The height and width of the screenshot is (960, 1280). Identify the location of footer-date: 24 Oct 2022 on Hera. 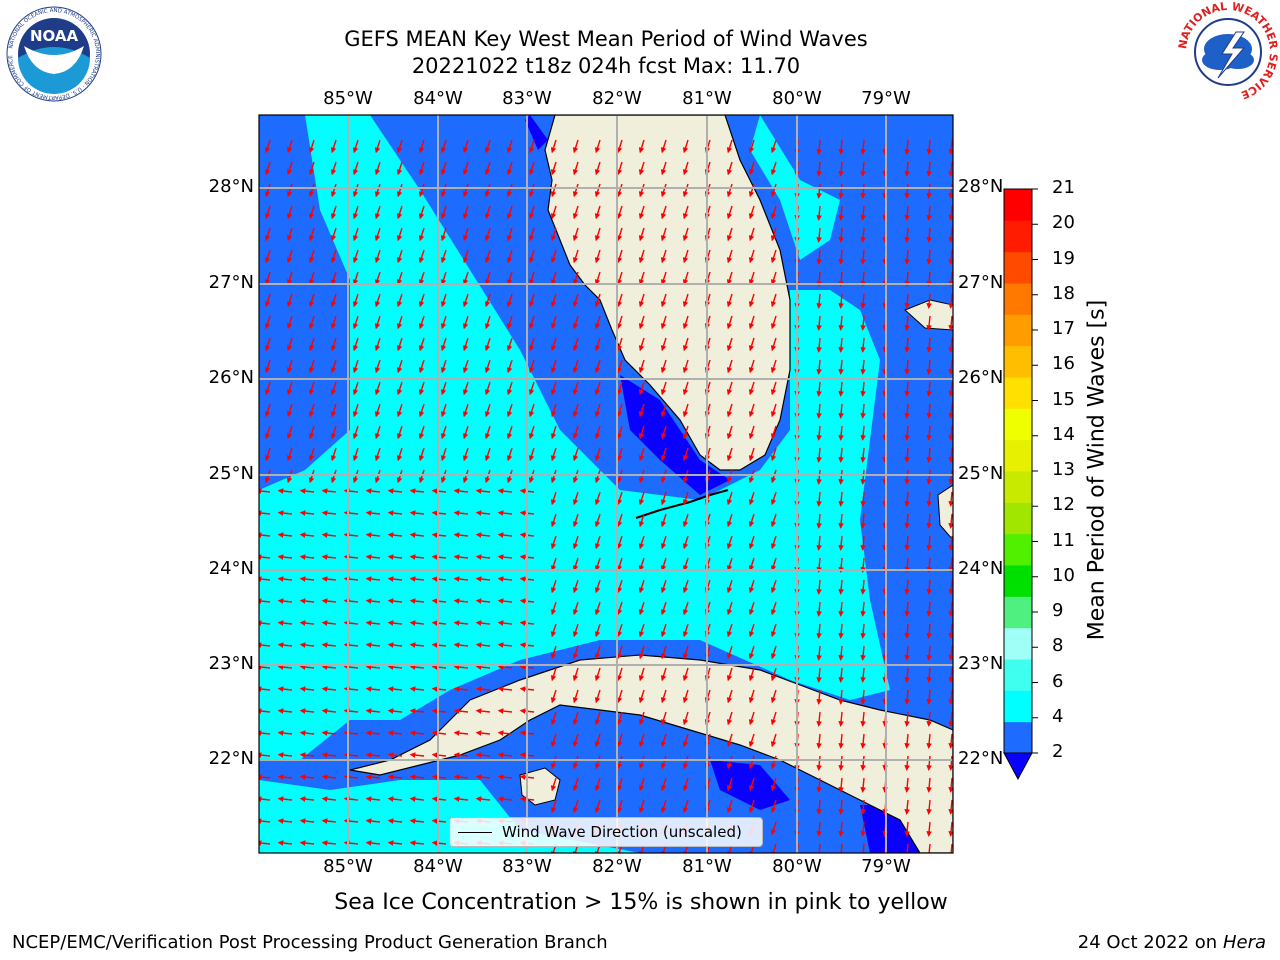
(1172, 942).